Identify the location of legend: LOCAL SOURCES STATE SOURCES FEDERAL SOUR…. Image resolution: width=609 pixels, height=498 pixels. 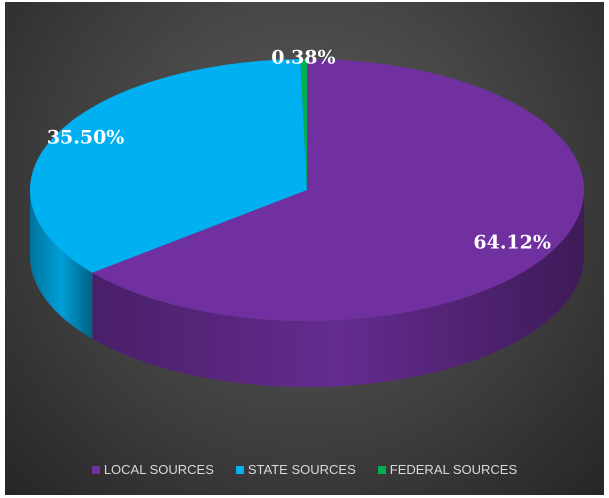
(304, 469).